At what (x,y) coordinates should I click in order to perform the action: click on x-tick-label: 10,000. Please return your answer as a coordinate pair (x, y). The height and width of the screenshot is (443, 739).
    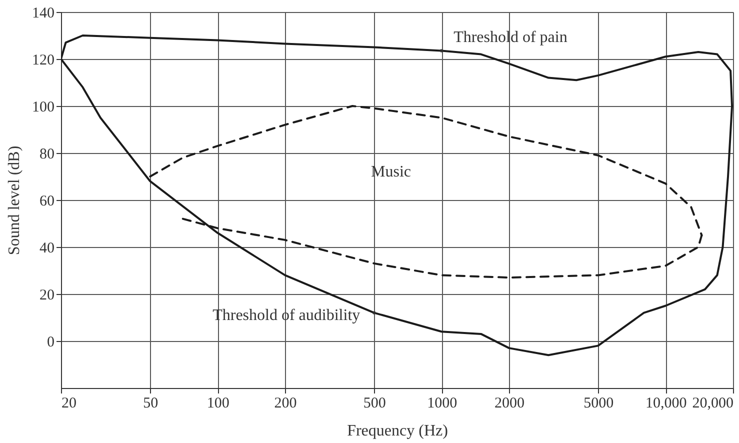
    Looking at the image, I should click on (666, 404).